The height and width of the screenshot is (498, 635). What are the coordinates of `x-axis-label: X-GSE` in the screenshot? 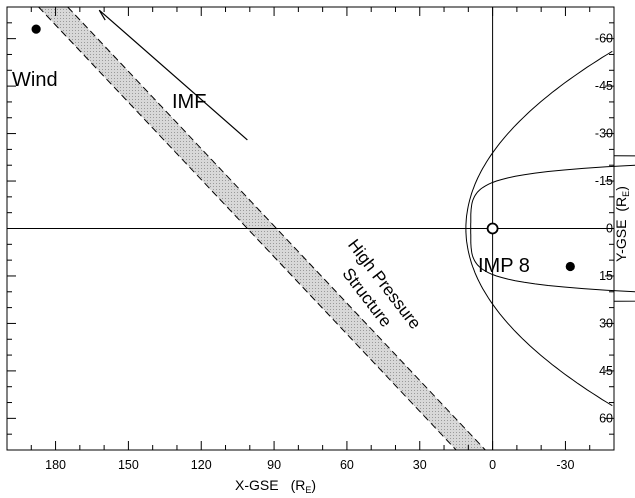 It's located at (257, 485).